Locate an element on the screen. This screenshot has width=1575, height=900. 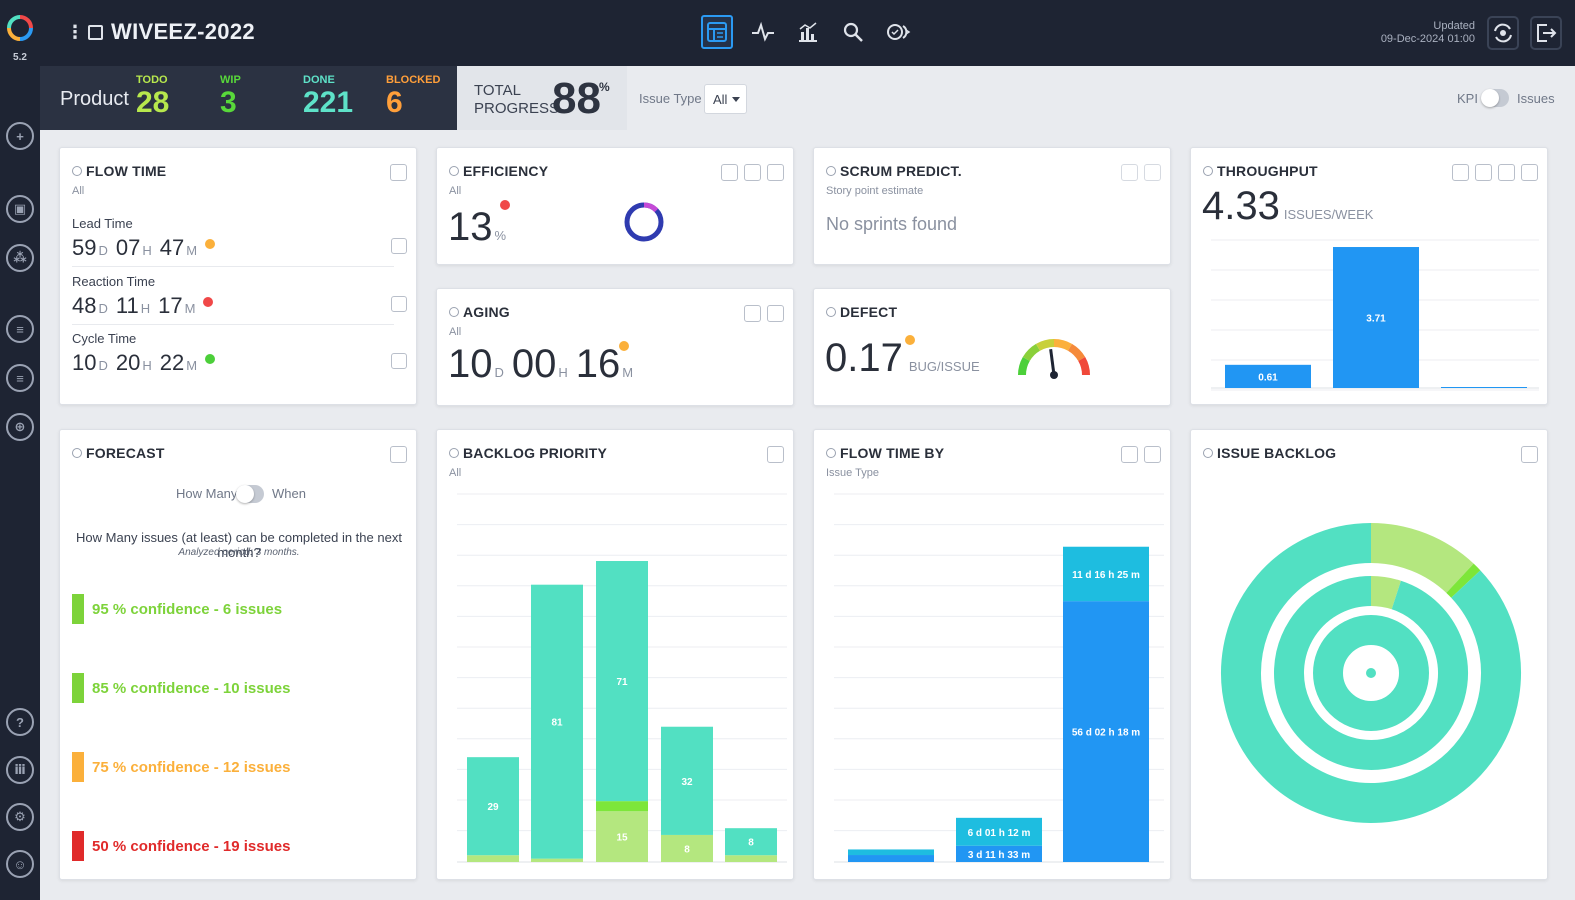
wip-stat: WIP 3 is located at coordinates (230, 97).